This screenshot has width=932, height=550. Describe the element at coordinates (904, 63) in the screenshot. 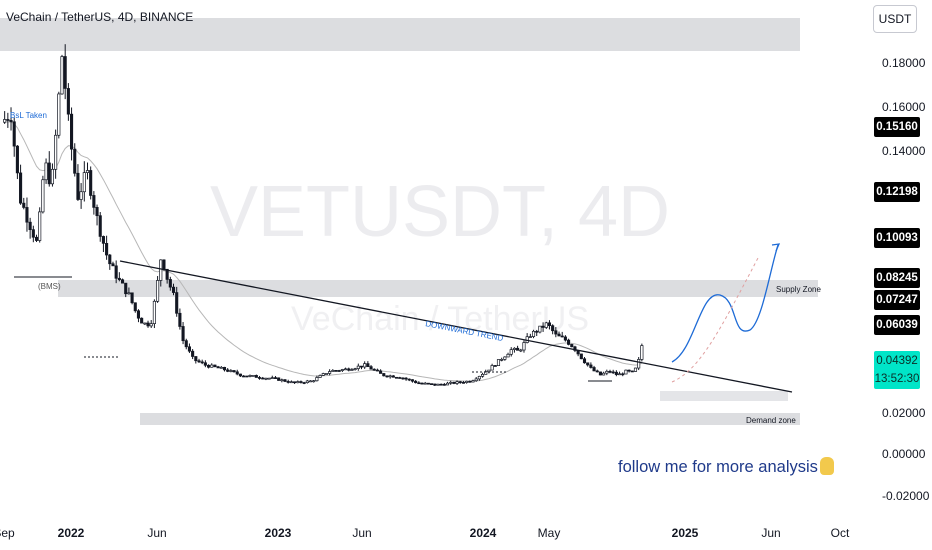

I see `y-tick-label: 0.18000` at that location.